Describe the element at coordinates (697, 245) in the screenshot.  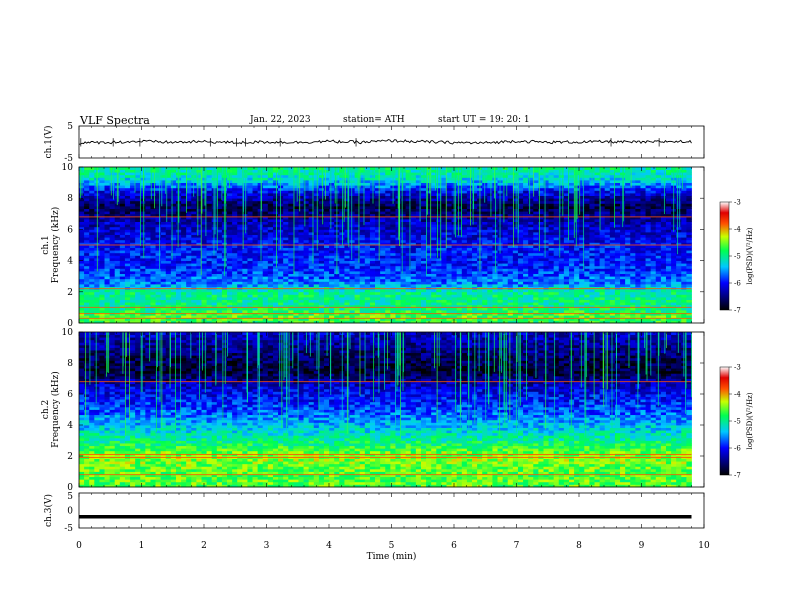
I see `spectrogram-empty-region` at that location.